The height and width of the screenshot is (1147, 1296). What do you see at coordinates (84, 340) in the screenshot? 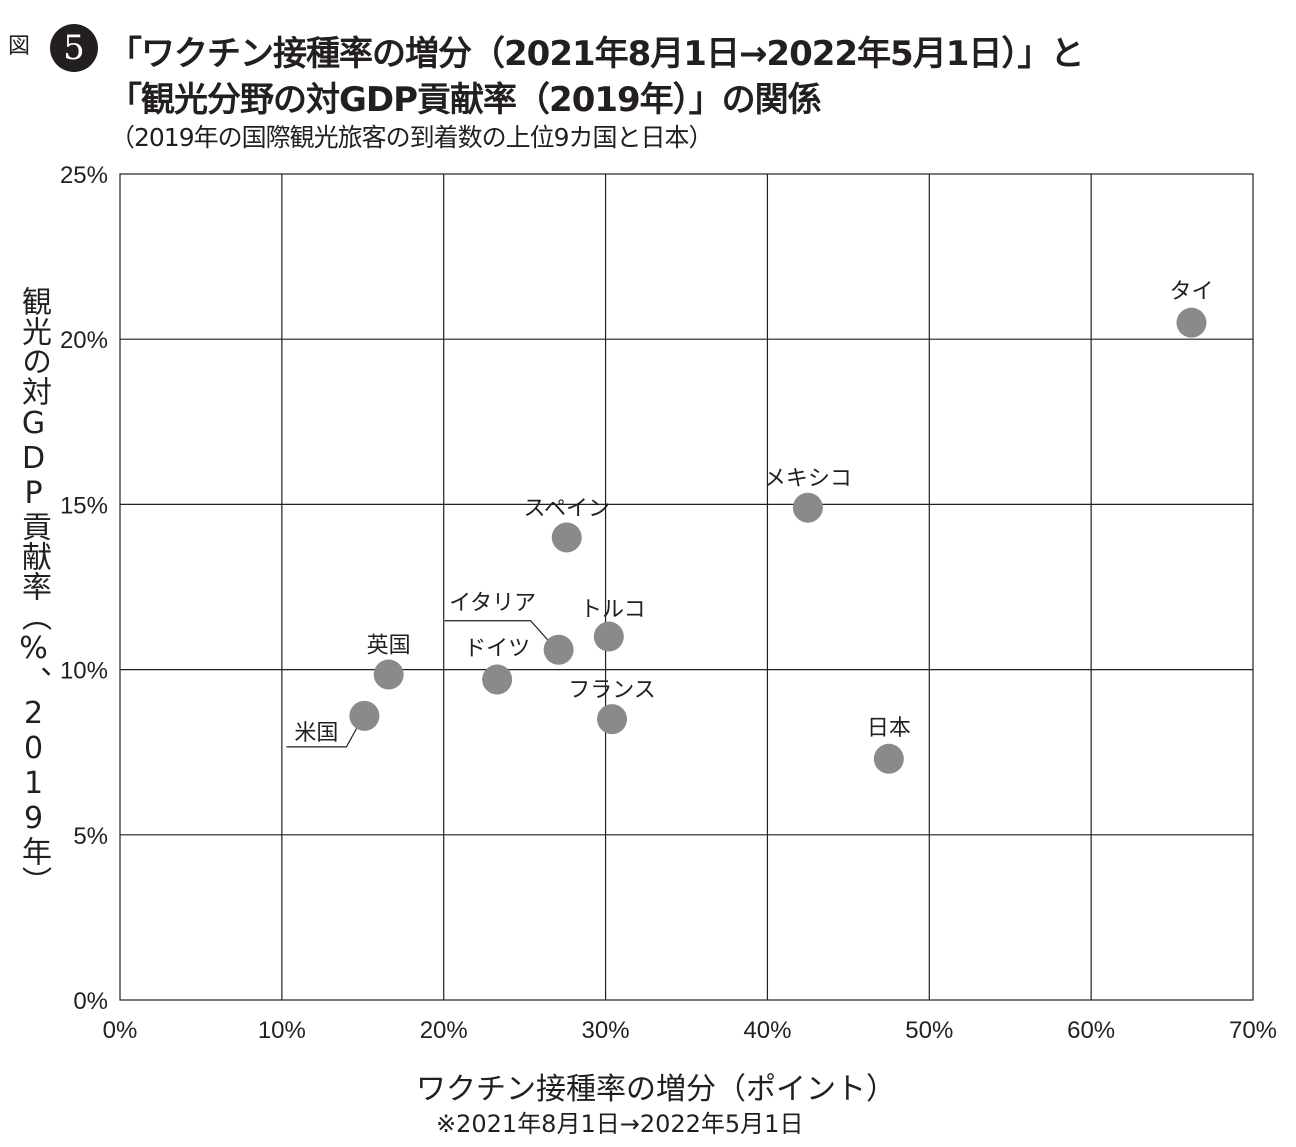
I see `y-tick-label: 20%` at bounding box center [84, 340].